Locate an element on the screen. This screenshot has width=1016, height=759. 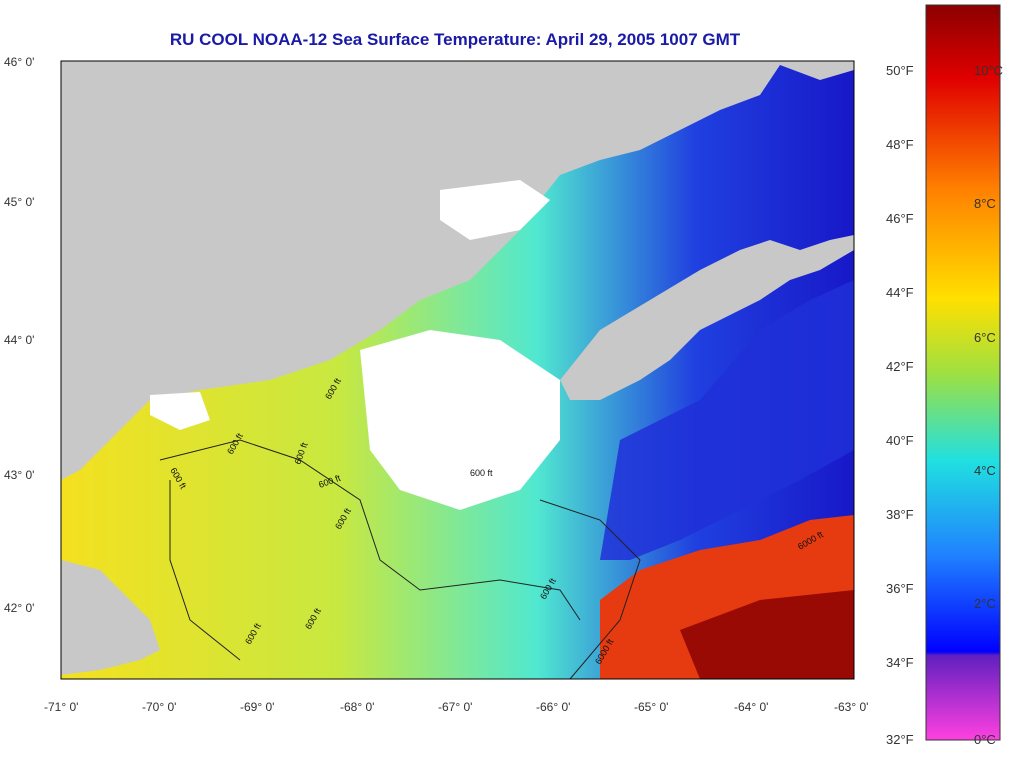
lat-axis: 46° 0' 45° 0' 44° 0' 43° 0' 42° 0' is located at coordinates (19, 335).